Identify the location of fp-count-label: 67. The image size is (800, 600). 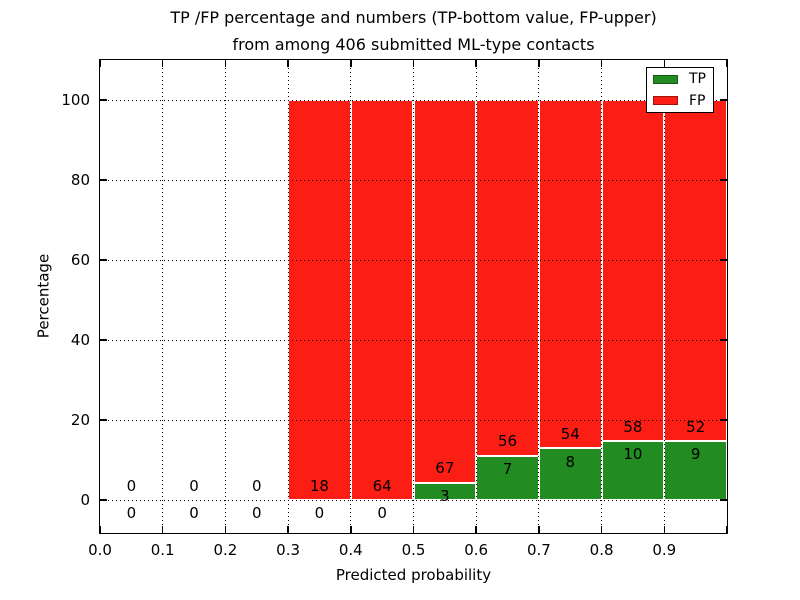
(445, 468).